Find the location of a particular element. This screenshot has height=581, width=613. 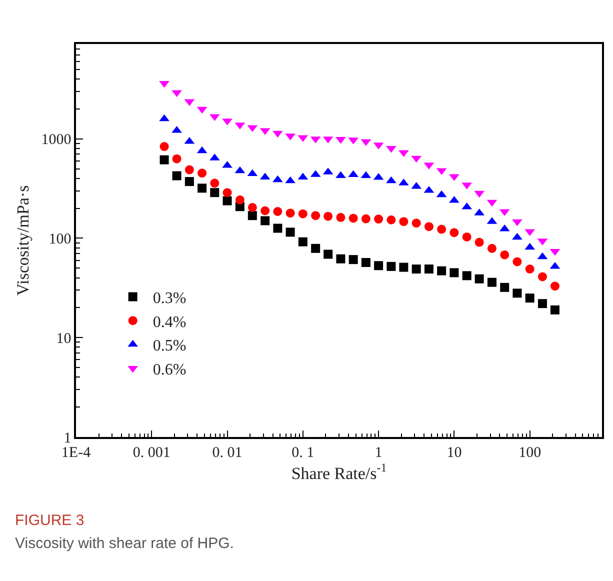

text: FIGURE 3 is located at coordinates (49, 520).